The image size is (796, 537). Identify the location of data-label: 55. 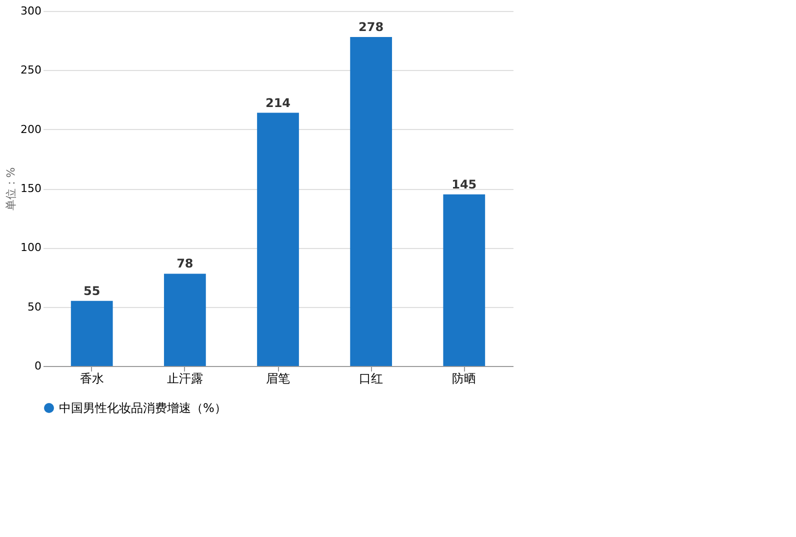
(92, 291).